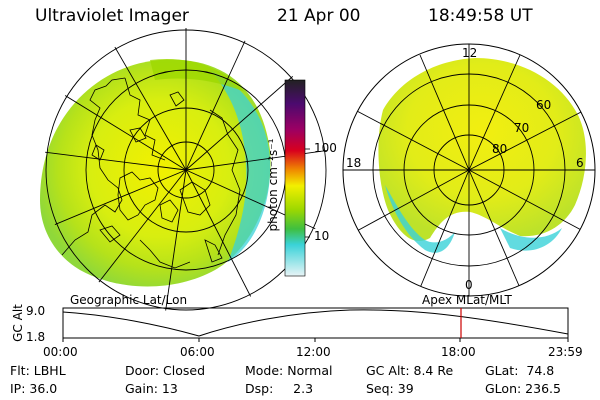  Describe the element at coordinates (151, 388) in the screenshot. I see `status-gain: Gain: 13` at that location.